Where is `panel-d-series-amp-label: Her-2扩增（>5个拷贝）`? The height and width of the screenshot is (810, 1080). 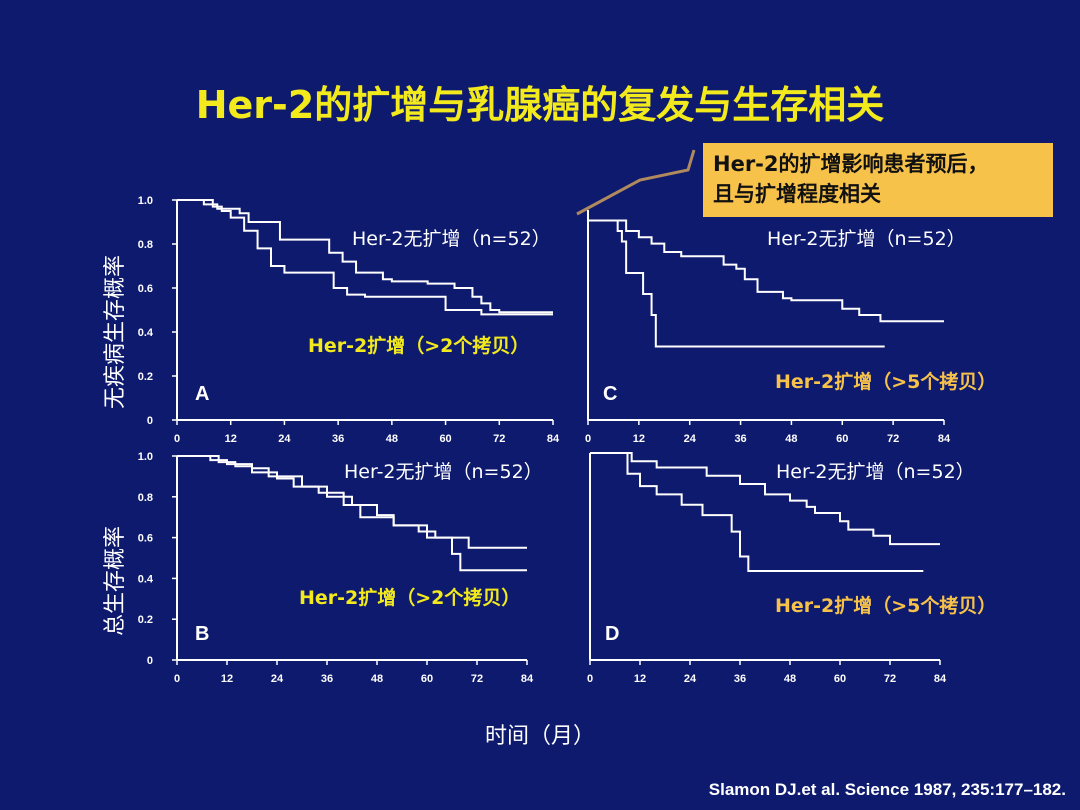
panel-d-series-amp-label: Her-2扩增（>5个拷贝） is located at coordinates (885, 605).